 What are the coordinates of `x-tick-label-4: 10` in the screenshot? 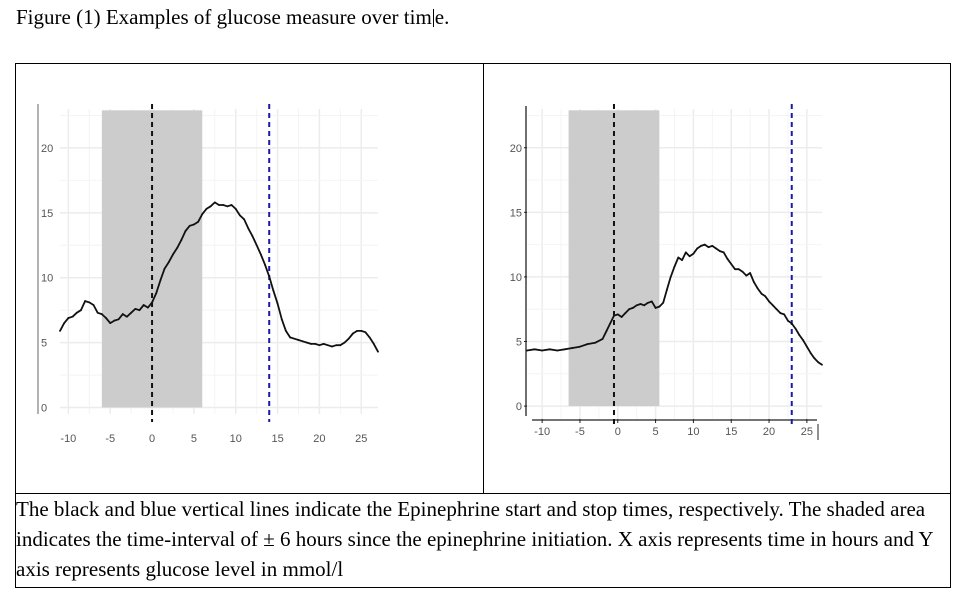 It's located at (236, 439).